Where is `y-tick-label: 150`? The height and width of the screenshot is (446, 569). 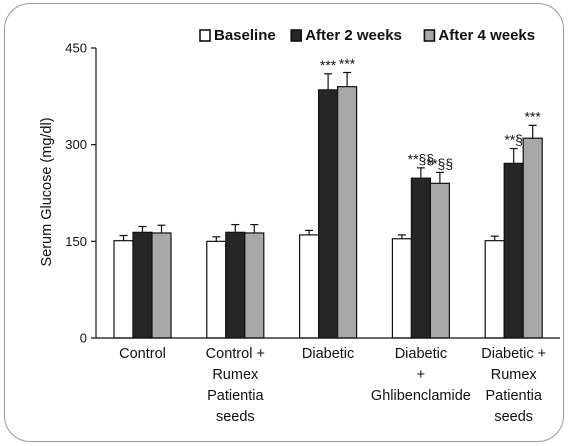
y-tick-label: 150 is located at coordinates (76, 241).